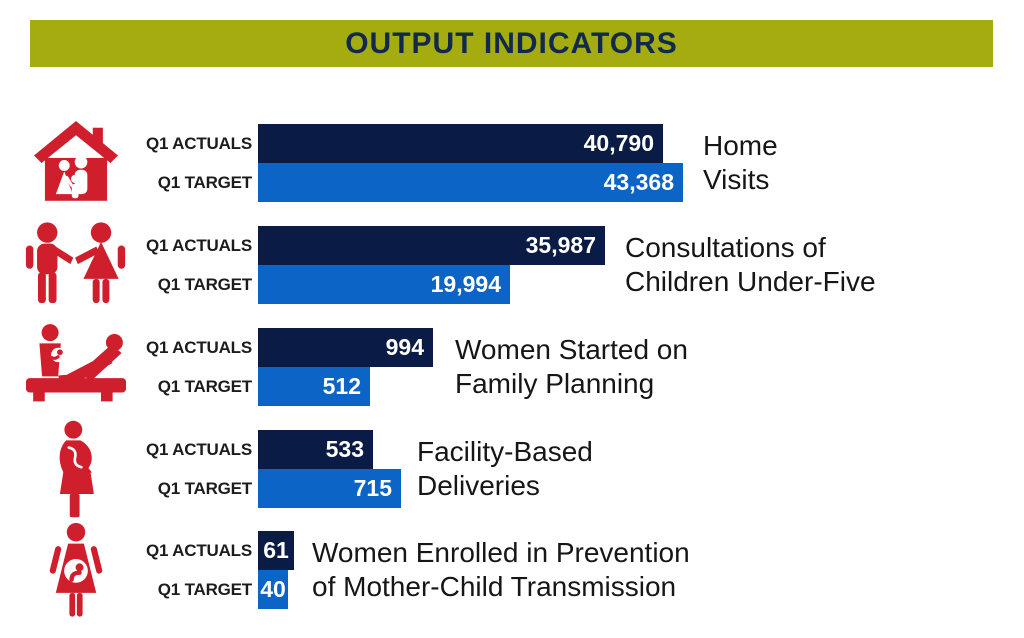  Describe the element at coordinates (404, 347) in the screenshot. I see `actuals-value: 994` at that location.